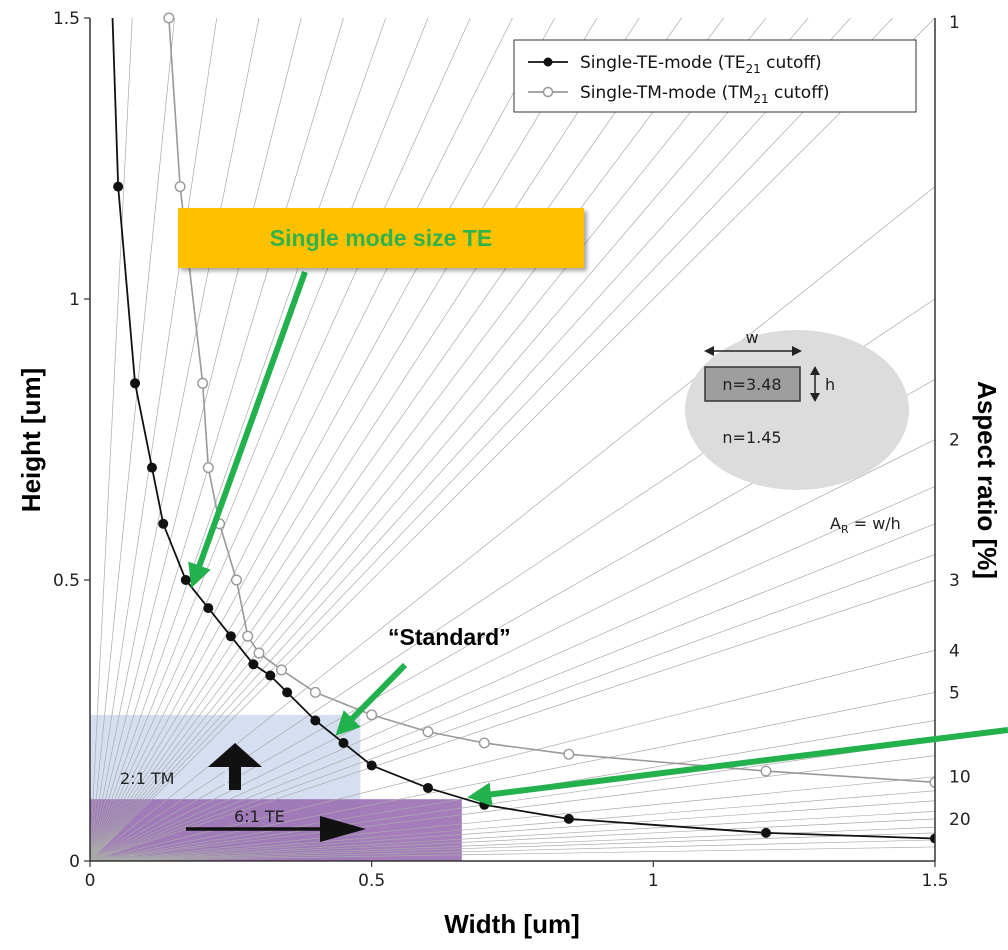 The height and width of the screenshot is (950, 1008). What do you see at coordinates (960, 778) in the screenshot?
I see `aspect-ratio-label: 10` at bounding box center [960, 778].